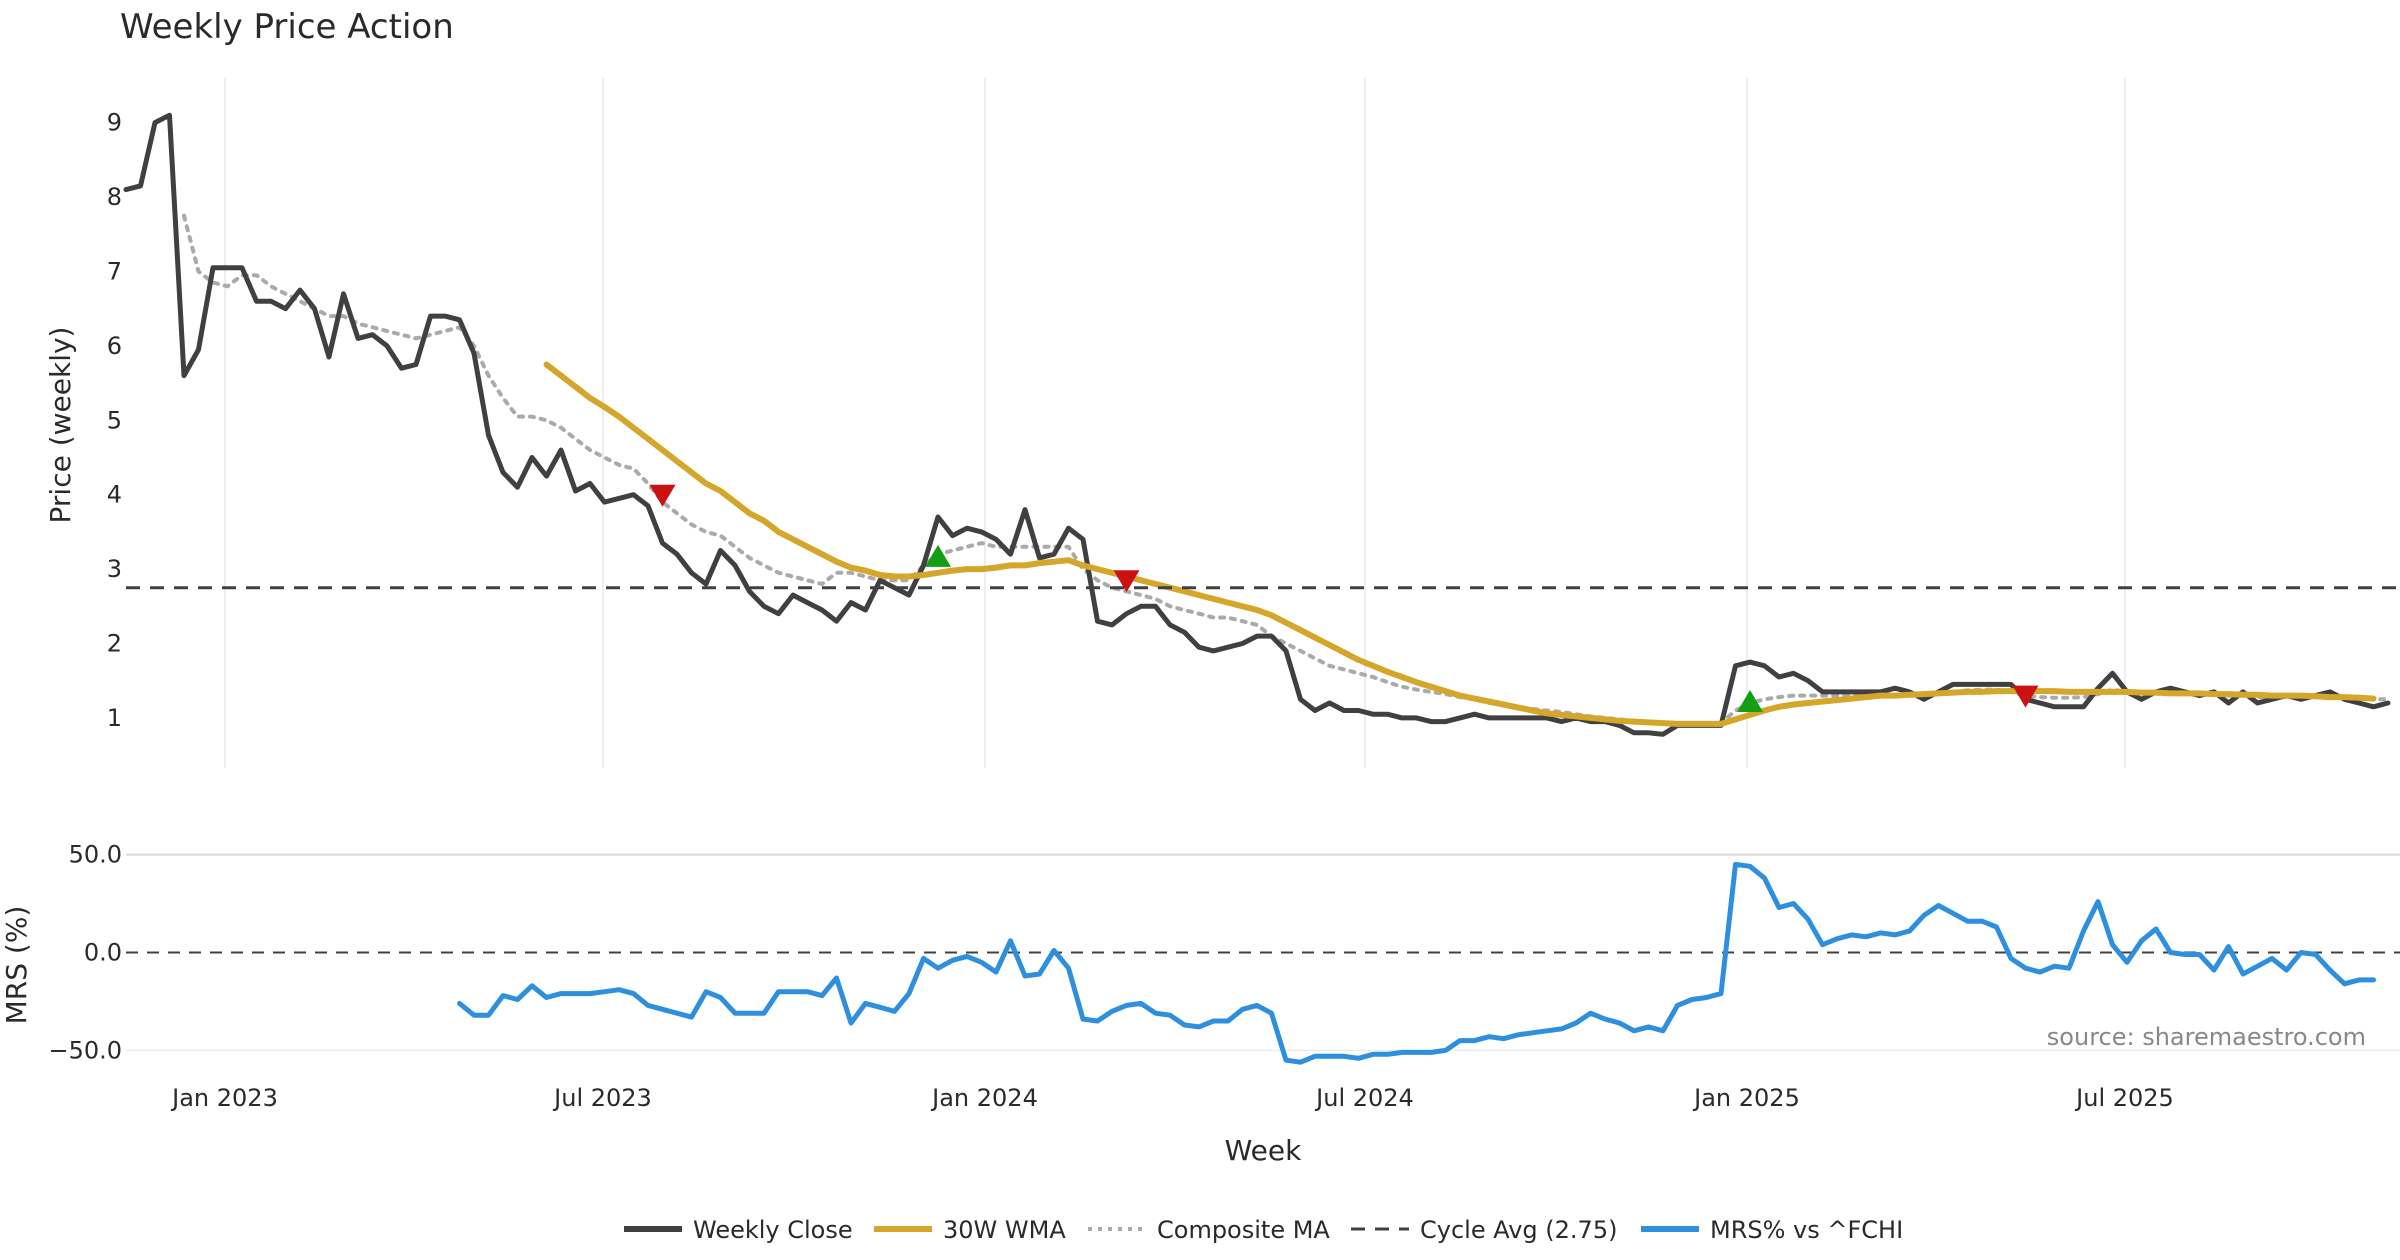 Image resolution: width=2400 pixels, height=1260 pixels. Describe the element at coordinates (1344, 598) in the screenshot. I see `price-signals` at that location.